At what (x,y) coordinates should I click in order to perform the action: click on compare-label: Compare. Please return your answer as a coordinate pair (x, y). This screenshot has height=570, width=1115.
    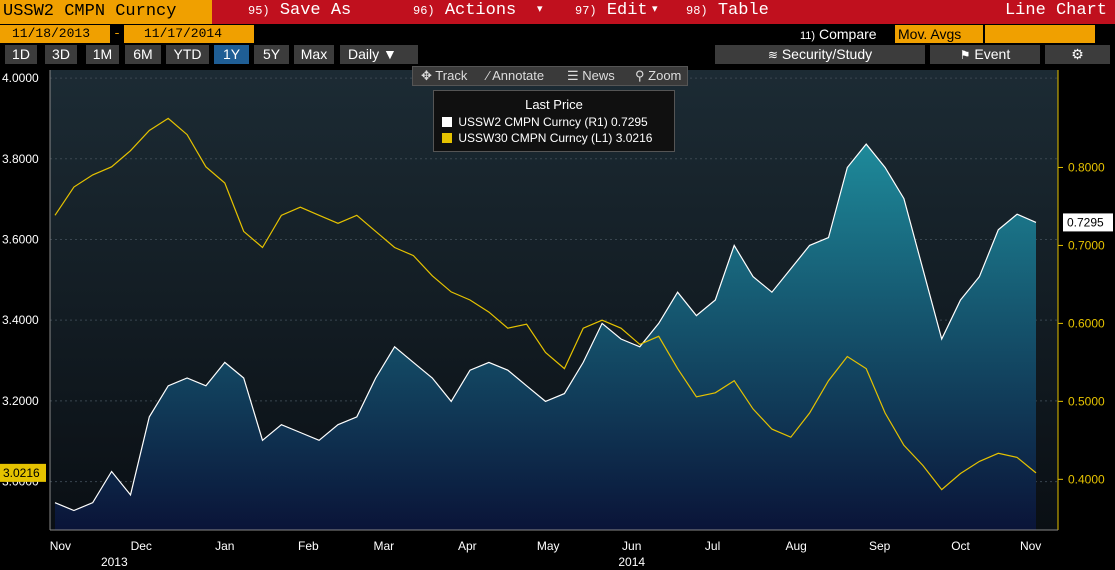
    Looking at the image, I should click on (847, 34).